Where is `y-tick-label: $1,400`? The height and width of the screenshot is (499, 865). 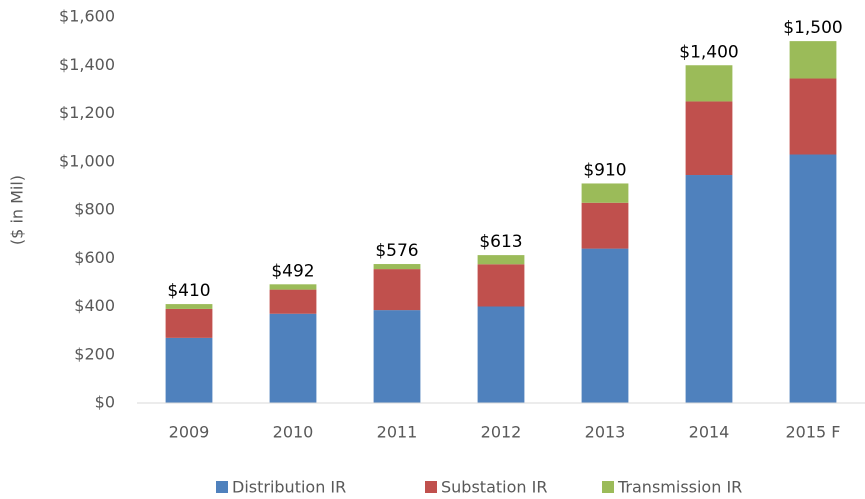 y-tick-label: $1,400 is located at coordinates (87, 64).